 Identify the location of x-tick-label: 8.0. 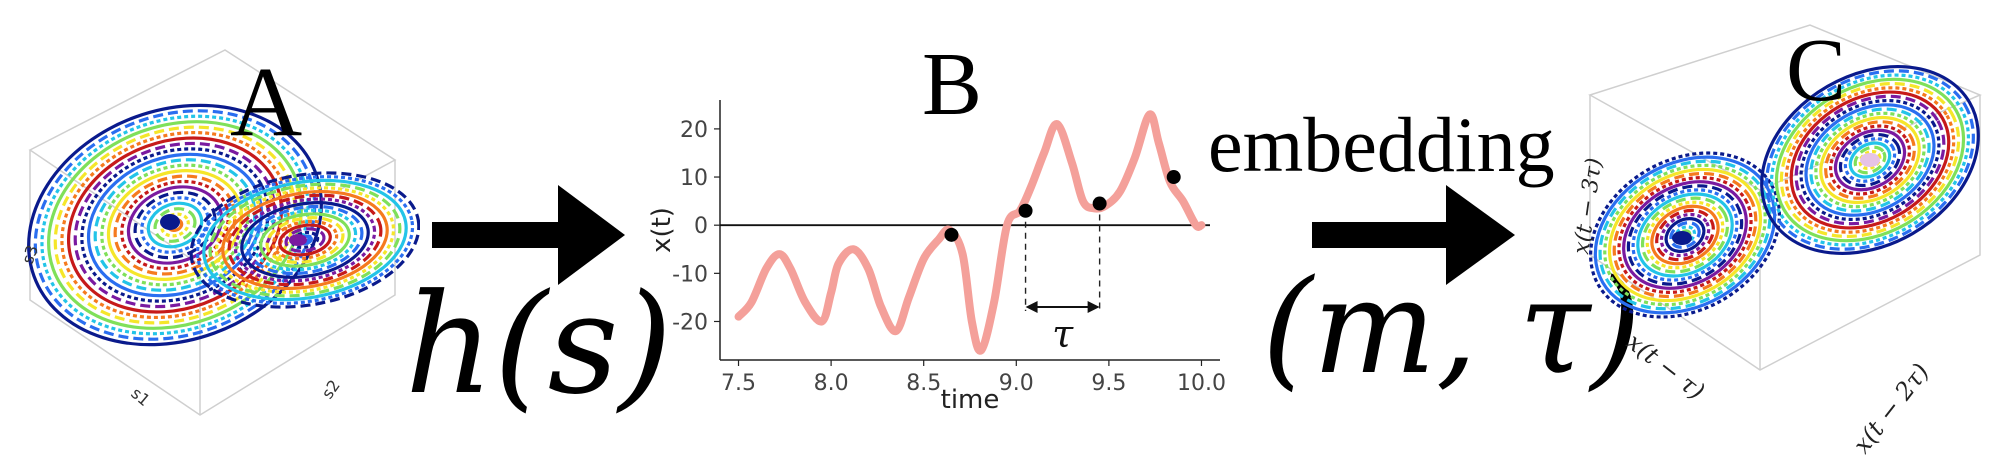
(831, 383).